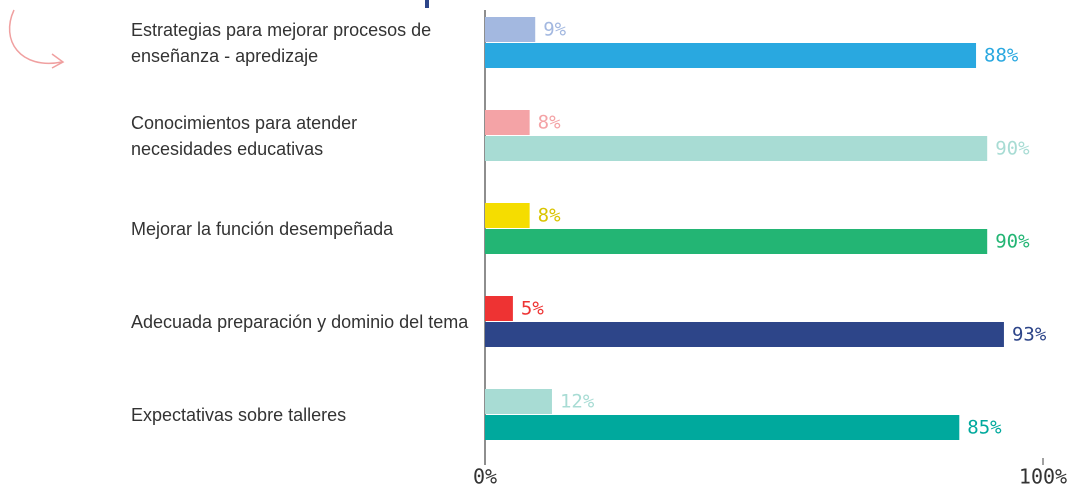 The width and height of the screenshot is (1078, 491). Describe the element at coordinates (554, 30) in the screenshot. I see `value-label: 9%` at that location.